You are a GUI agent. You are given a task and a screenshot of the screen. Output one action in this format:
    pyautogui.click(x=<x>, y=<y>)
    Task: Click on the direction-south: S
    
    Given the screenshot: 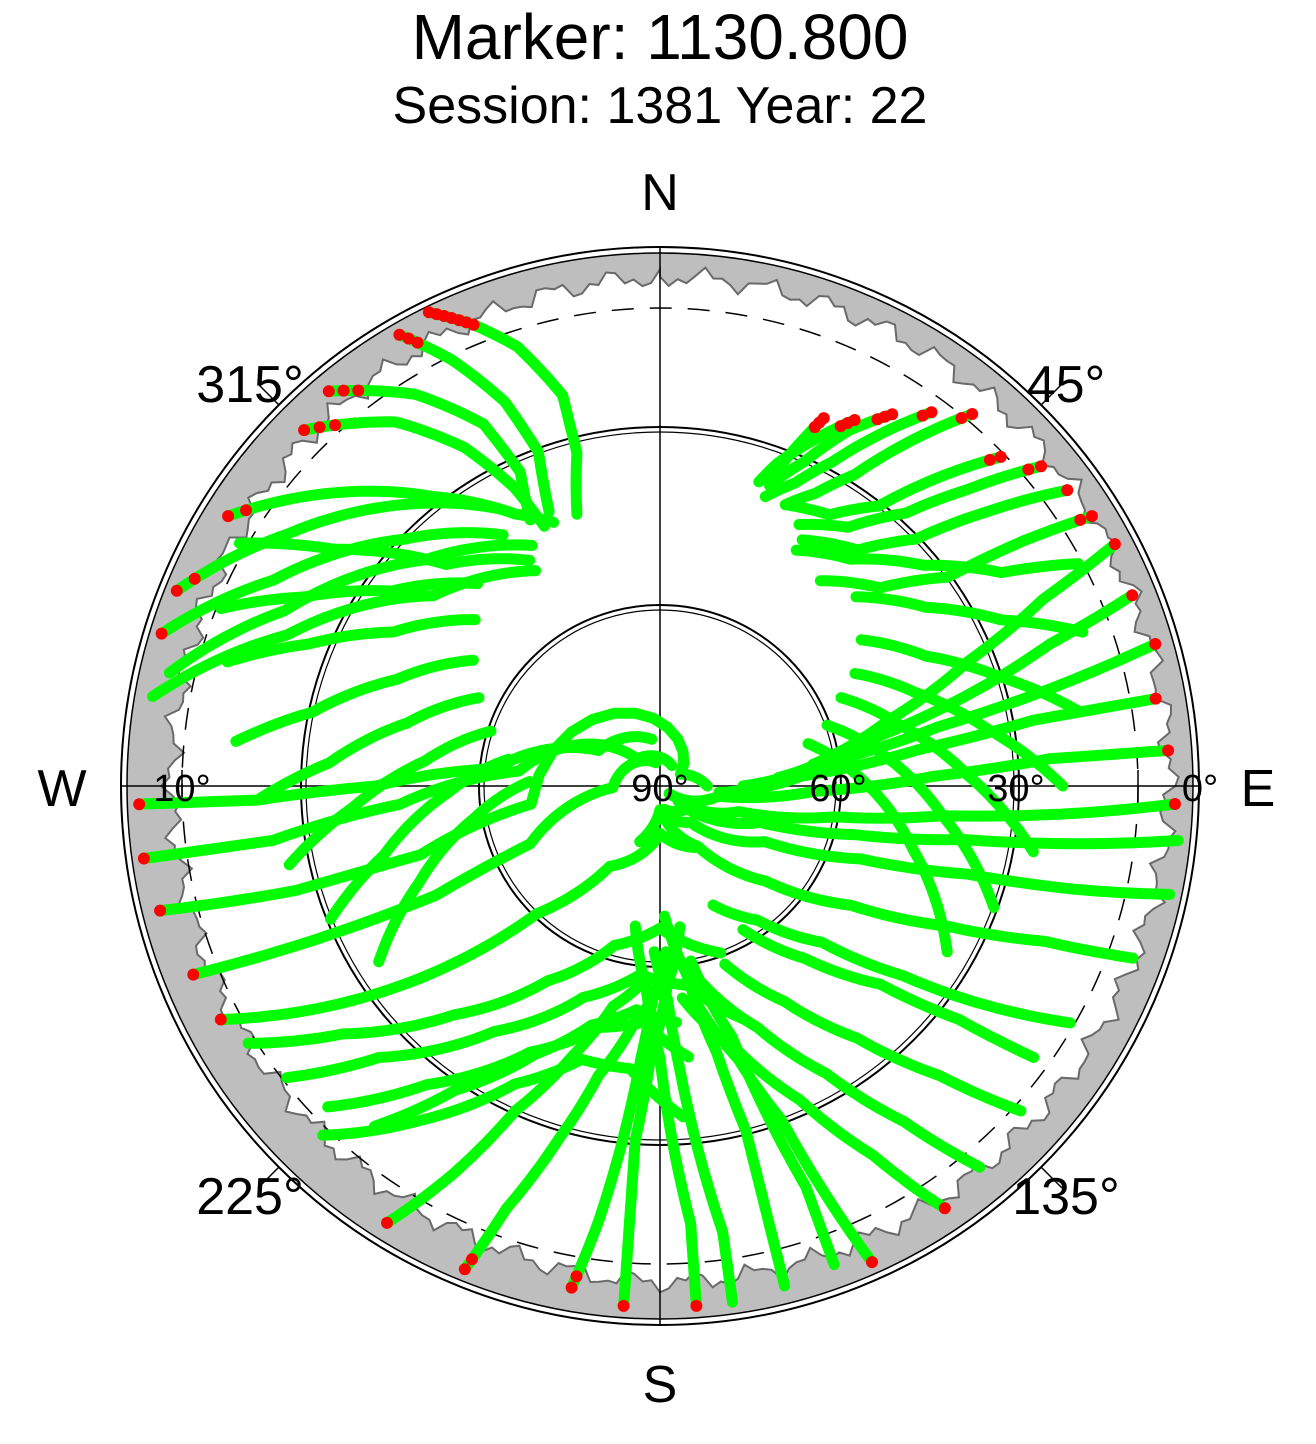 What is the action you would take?
    pyautogui.click(x=660, y=1385)
    